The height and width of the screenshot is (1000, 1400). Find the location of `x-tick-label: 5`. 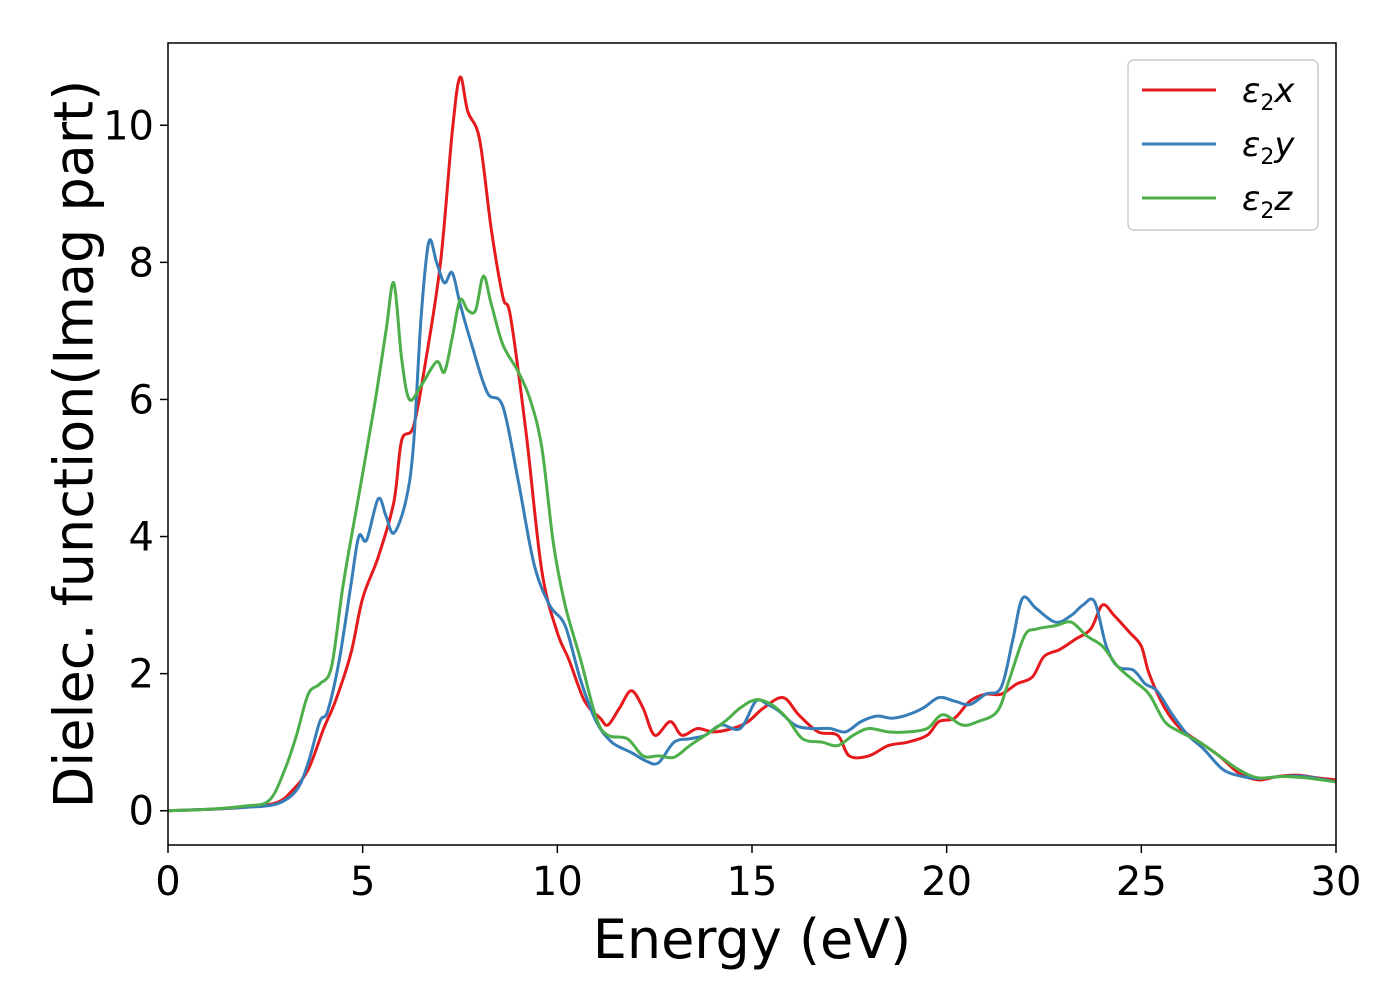

x-tick-label: 5 is located at coordinates (362, 882).